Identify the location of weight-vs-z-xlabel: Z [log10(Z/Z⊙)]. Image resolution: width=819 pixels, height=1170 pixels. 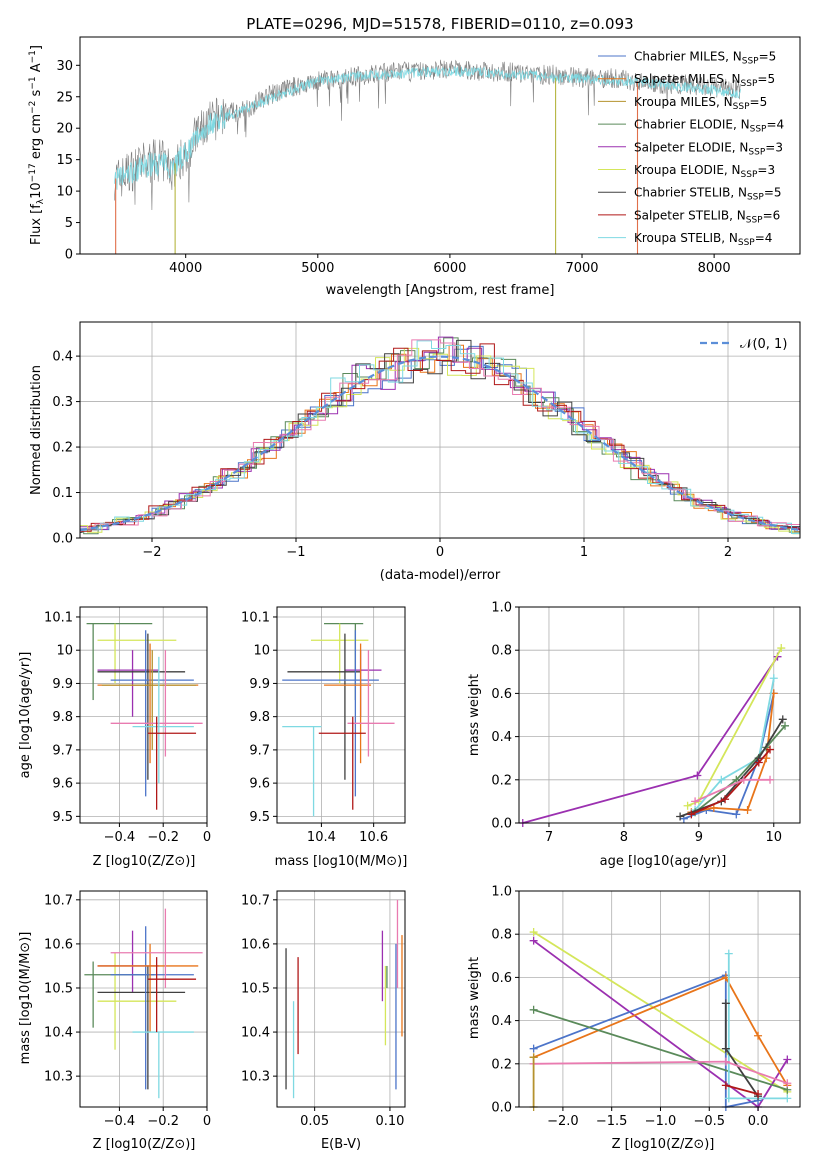
(663, 1144).